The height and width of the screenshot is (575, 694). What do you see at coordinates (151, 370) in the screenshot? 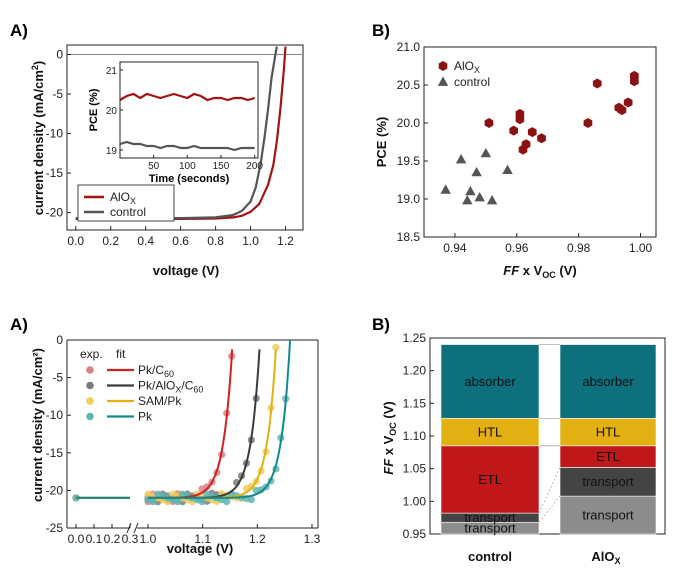
I see `fit-legend-label-main: Pk/C` at bounding box center [151, 370].